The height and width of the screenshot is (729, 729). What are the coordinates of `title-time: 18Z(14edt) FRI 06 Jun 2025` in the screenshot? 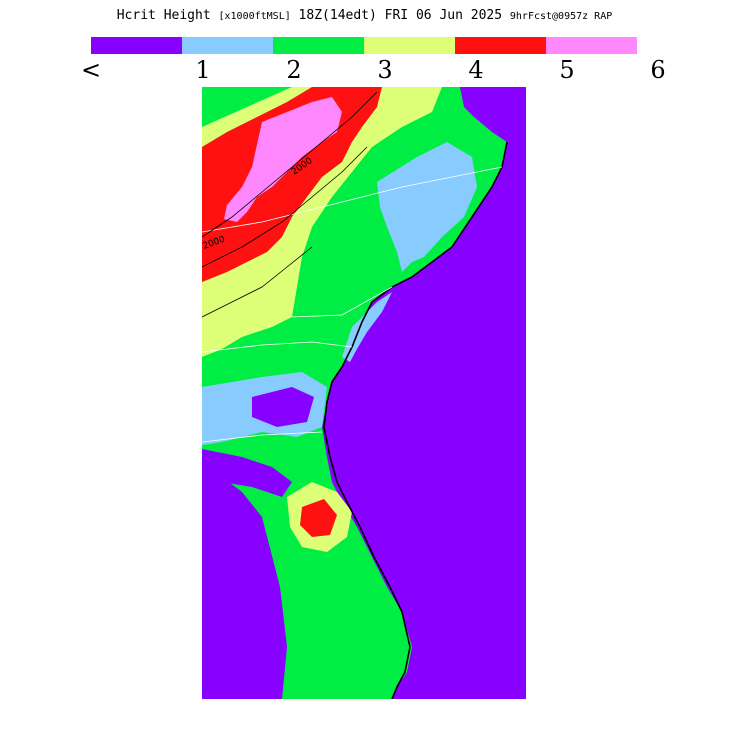 It's located at (400, 15).